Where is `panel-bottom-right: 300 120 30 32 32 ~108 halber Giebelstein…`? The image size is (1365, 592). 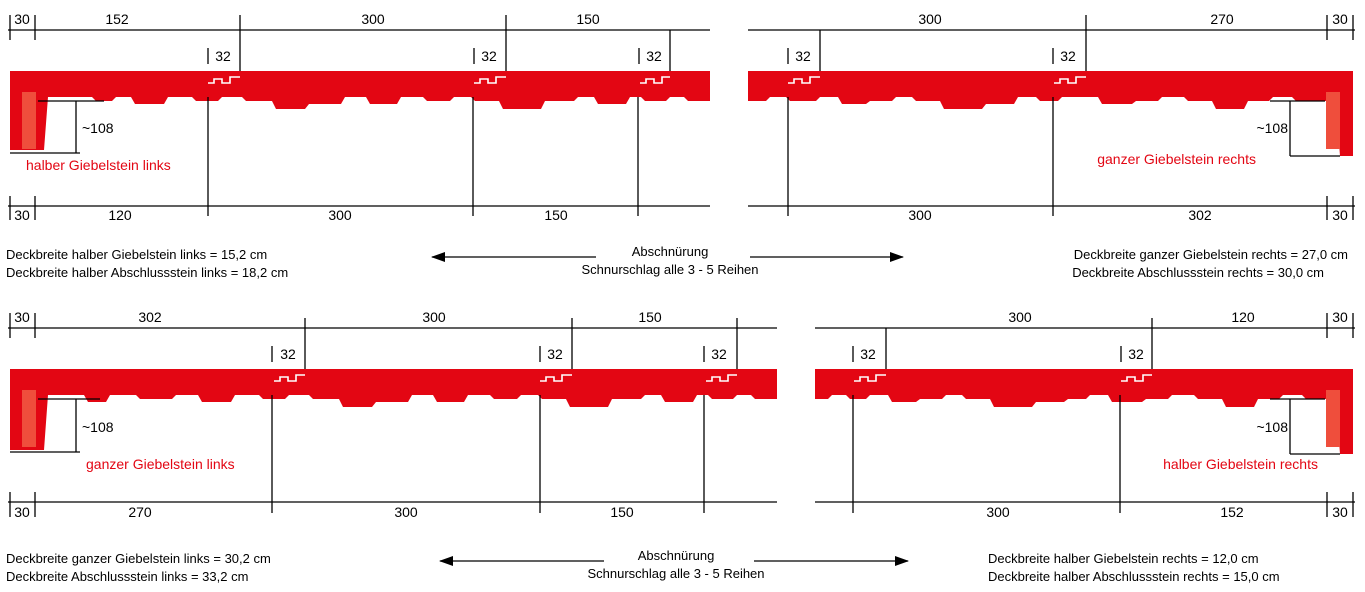 panel-bottom-right: 300 120 30 32 32 ~108 halber Giebelstein… is located at coordinates (1085, 414).